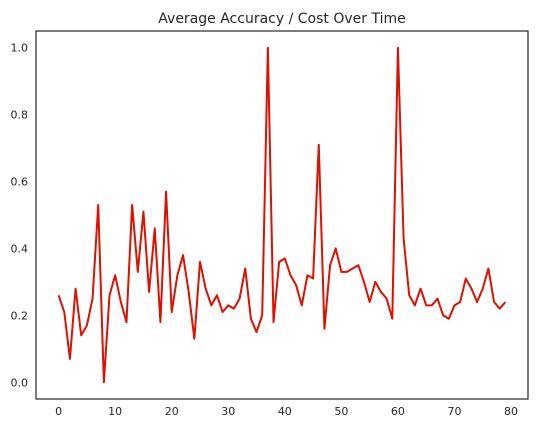  I want to click on x-tick-label: 40, so click(285, 411).